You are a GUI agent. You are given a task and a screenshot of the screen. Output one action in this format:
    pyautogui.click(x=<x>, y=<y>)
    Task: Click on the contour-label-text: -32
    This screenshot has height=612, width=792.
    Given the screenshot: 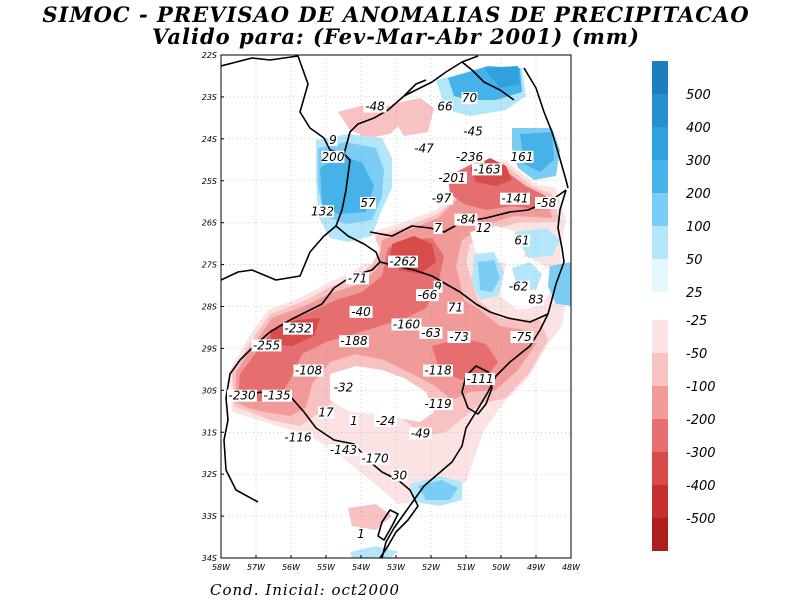 What is the action you would take?
    pyautogui.click(x=344, y=387)
    